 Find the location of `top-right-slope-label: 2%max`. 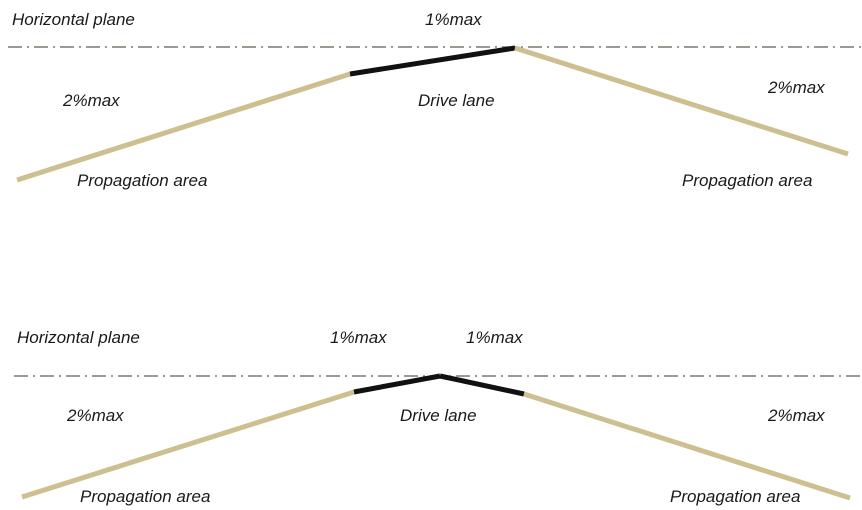

top-right-slope-label: 2%max is located at coordinates (796, 87).